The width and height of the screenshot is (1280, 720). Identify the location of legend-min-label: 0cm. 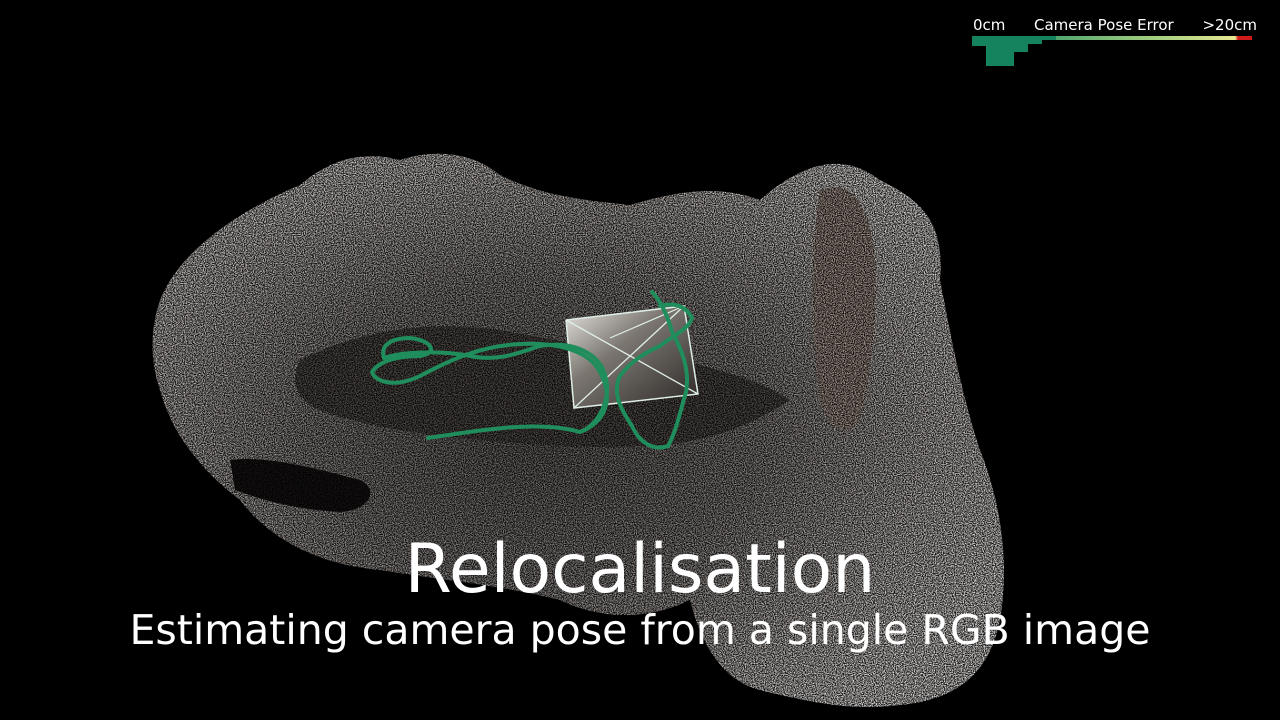
(989, 25).